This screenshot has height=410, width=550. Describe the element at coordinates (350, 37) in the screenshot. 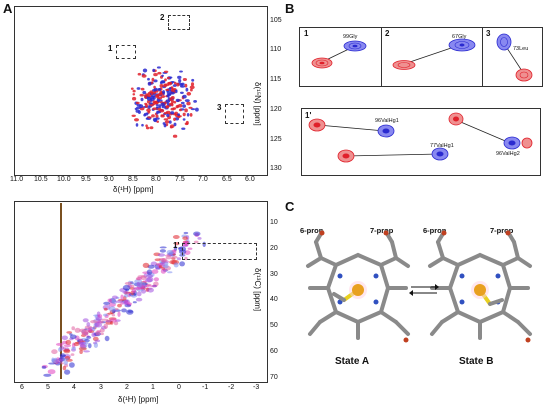

I see `peak-label-99gly: 99Gly` at that location.